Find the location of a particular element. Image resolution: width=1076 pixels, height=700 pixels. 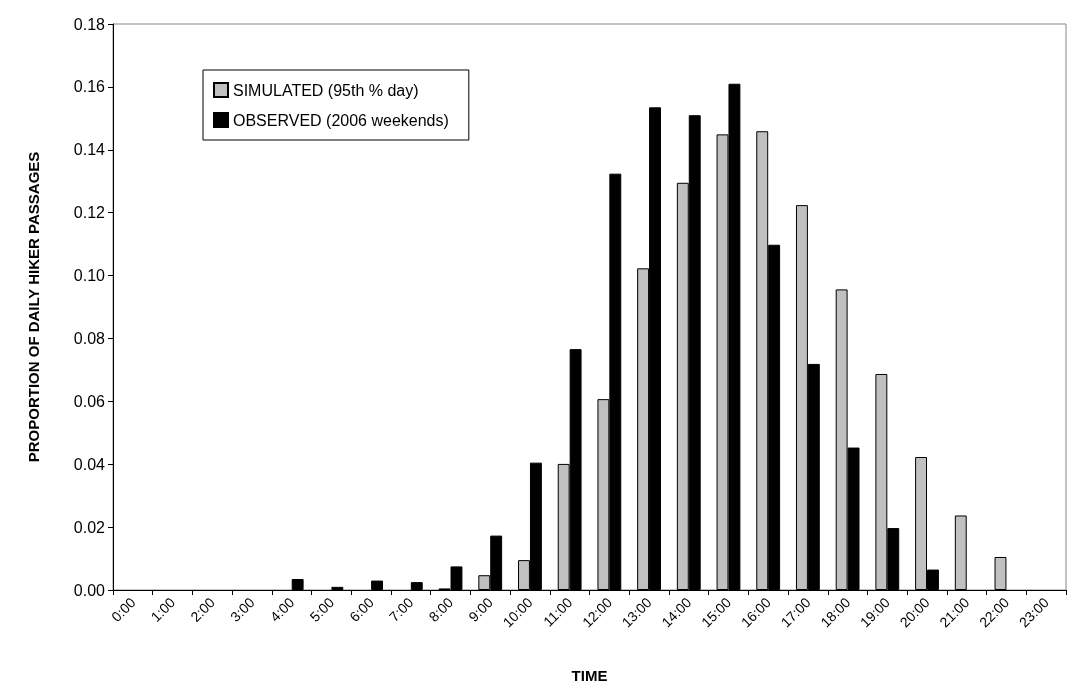

x-tick-label: 0:00 is located at coordinates (123, 609).